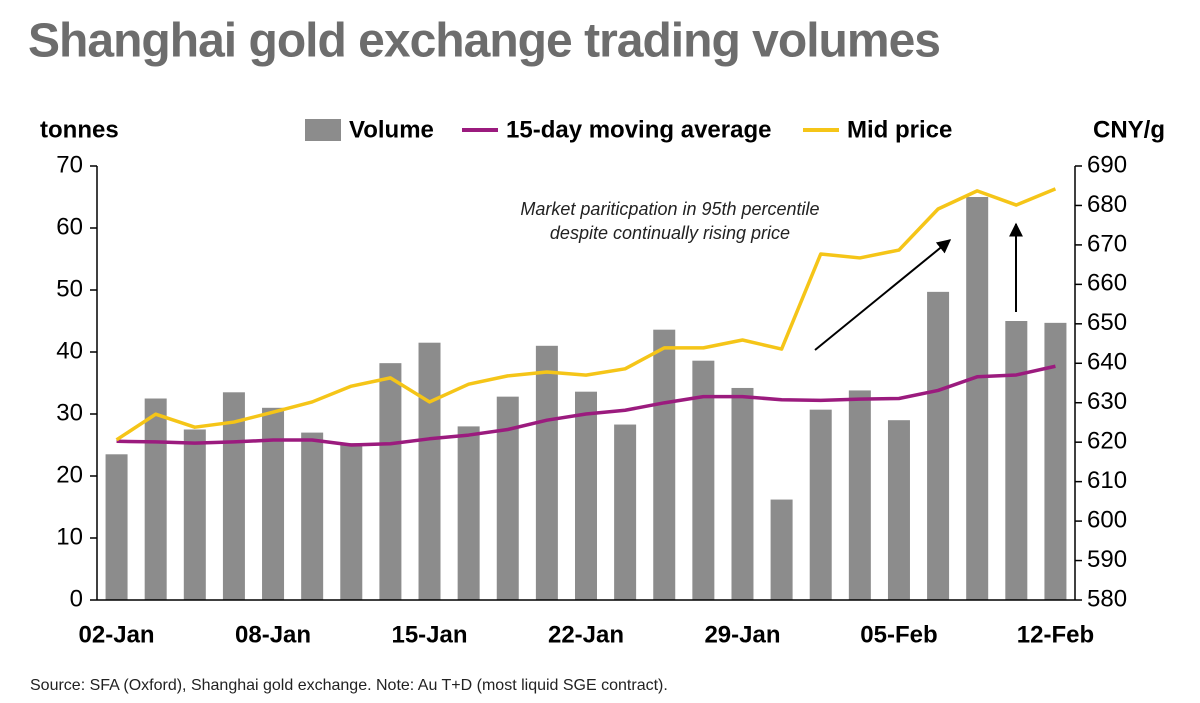  I want to click on legend-label: Volume, so click(391, 129).